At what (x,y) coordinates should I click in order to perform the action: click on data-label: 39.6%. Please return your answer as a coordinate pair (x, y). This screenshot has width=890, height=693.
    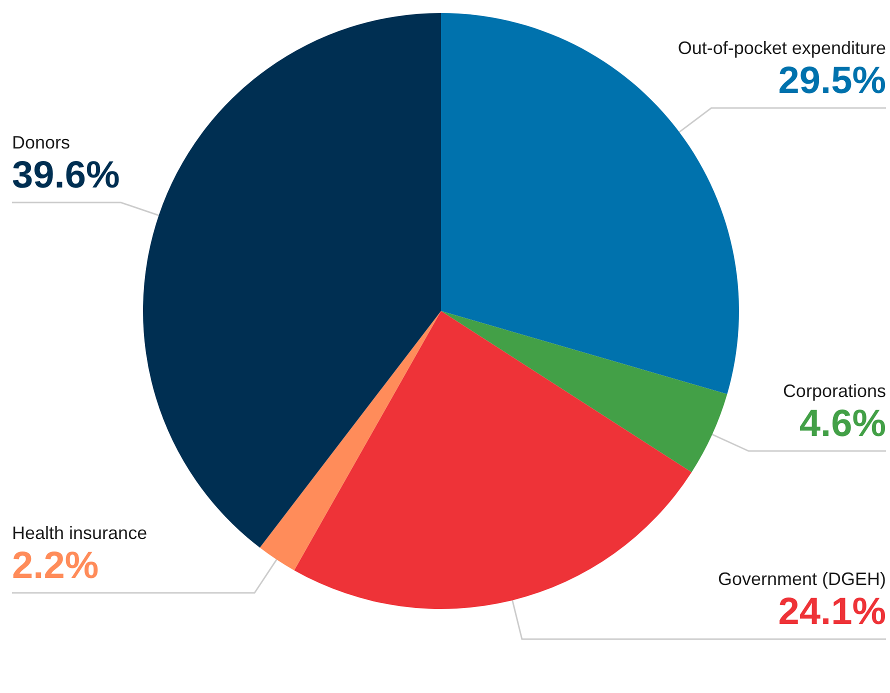
    Looking at the image, I should click on (66, 175).